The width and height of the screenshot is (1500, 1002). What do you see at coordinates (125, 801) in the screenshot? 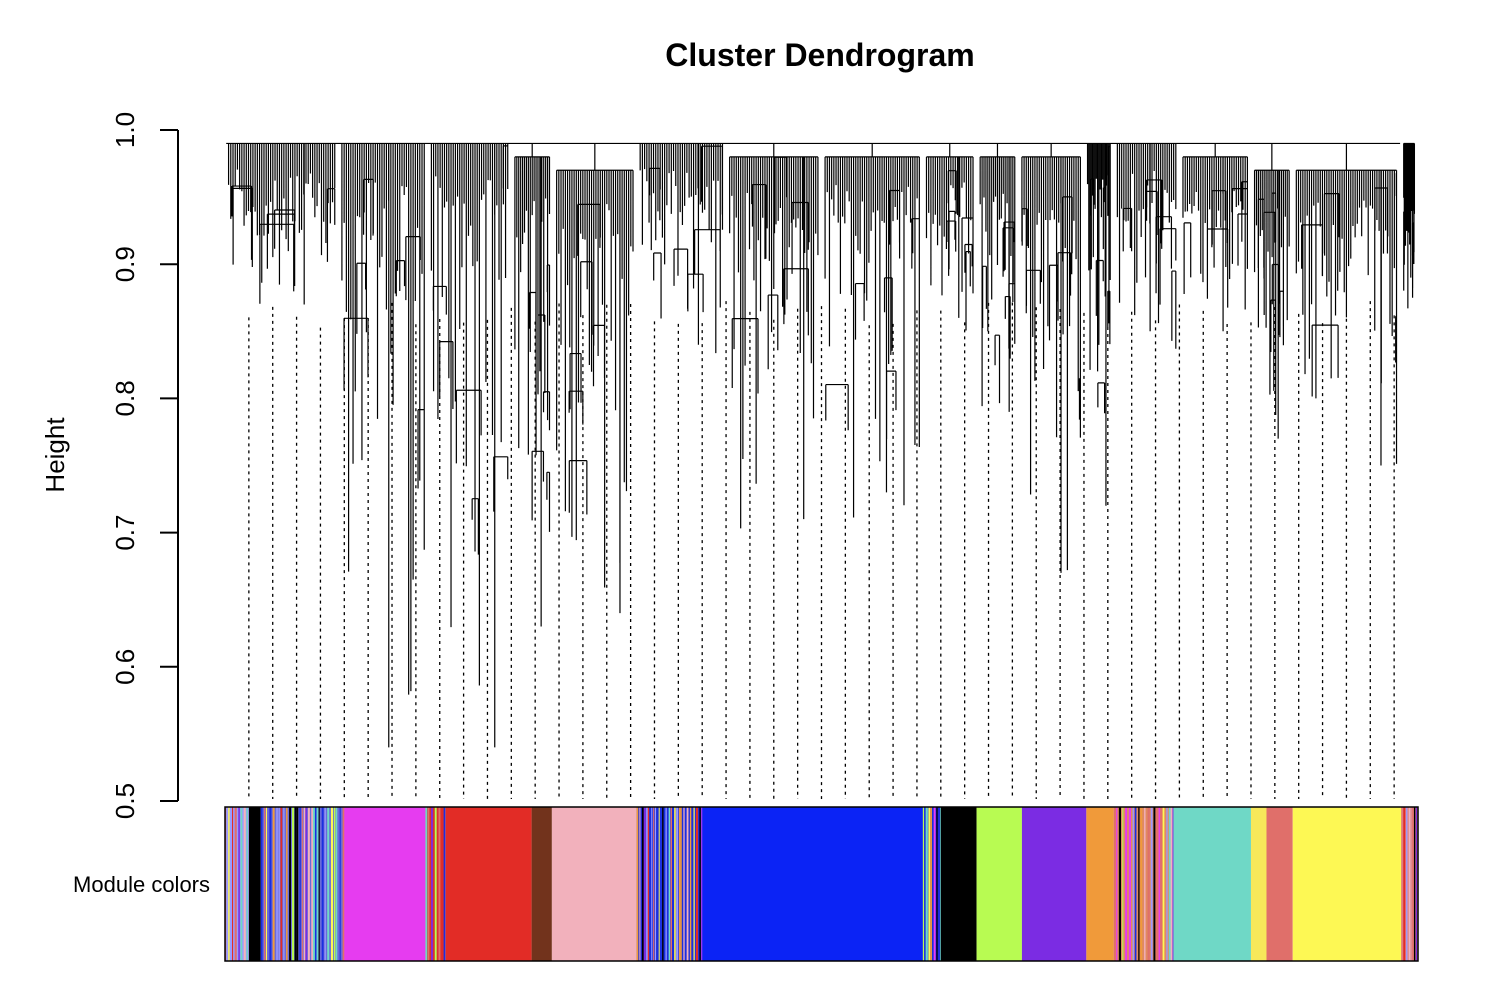
I see `y-tick-label: 0.5` at bounding box center [125, 801].